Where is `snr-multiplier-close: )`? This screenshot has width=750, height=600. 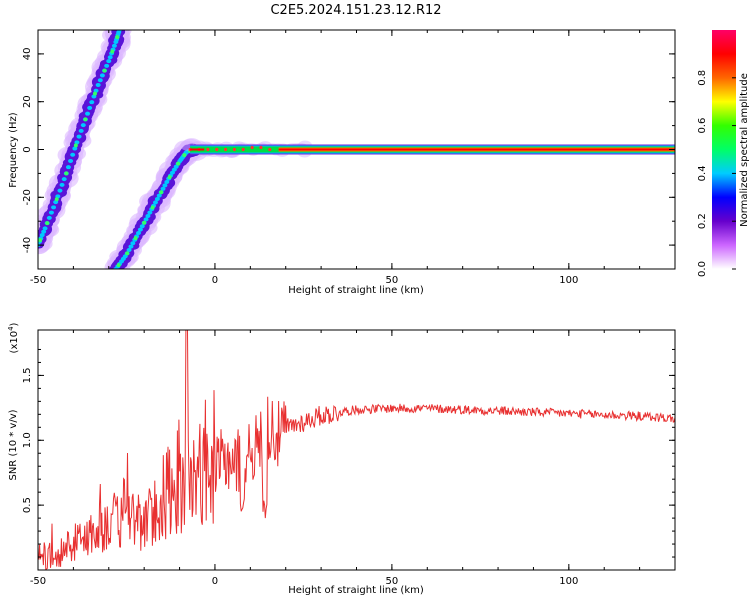 snr-multiplier-close: ) is located at coordinates (14, 324).